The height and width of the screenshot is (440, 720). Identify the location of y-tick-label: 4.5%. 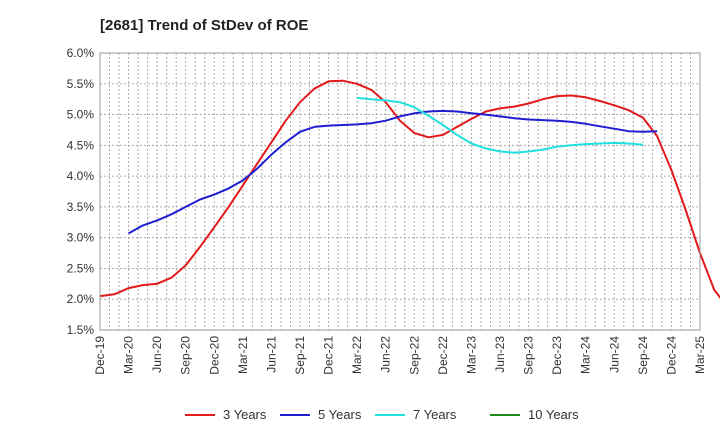
(81, 145).